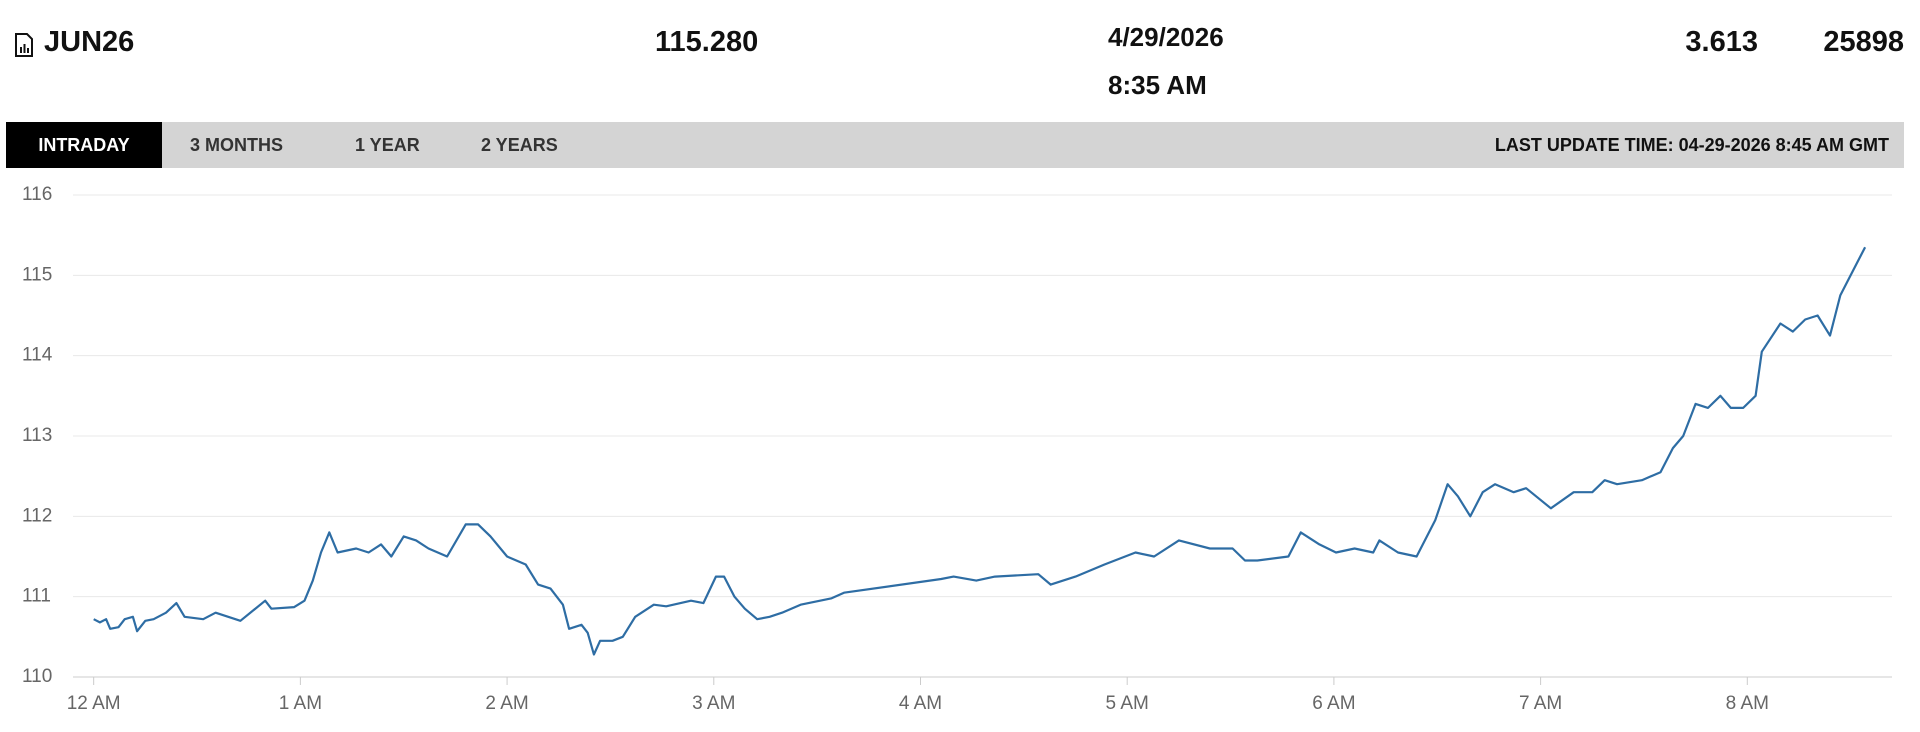  Describe the element at coordinates (300, 703) in the screenshot. I see `x-tick-label: 1 AM` at that location.